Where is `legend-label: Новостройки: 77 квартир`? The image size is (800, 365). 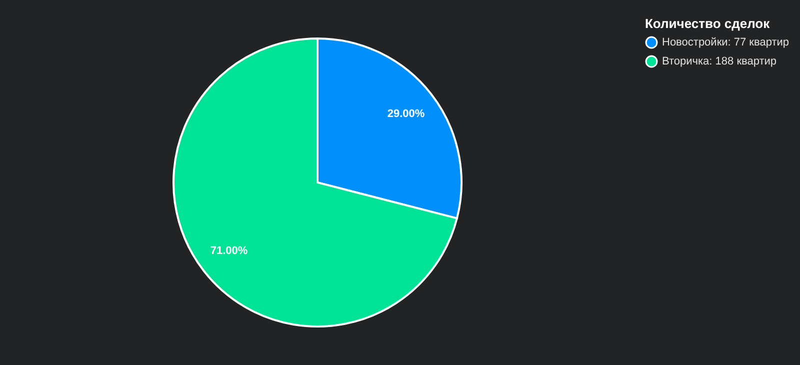 legend-label: Новостройки: 77 квартир is located at coordinates (726, 42).